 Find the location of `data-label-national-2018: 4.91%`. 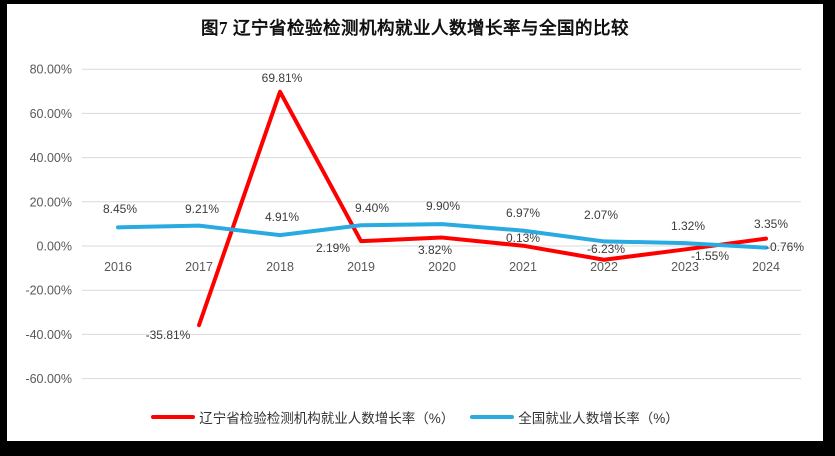

data-label-national-2018: 4.91% is located at coordinates (282, 217).